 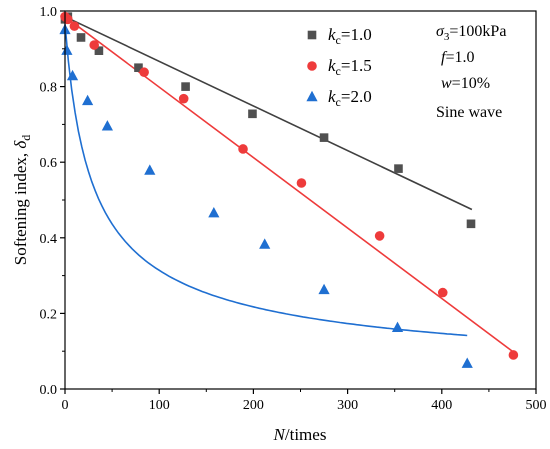 I want to click on y-axis-title: Softening index, δd, so click(x=22, y=200).